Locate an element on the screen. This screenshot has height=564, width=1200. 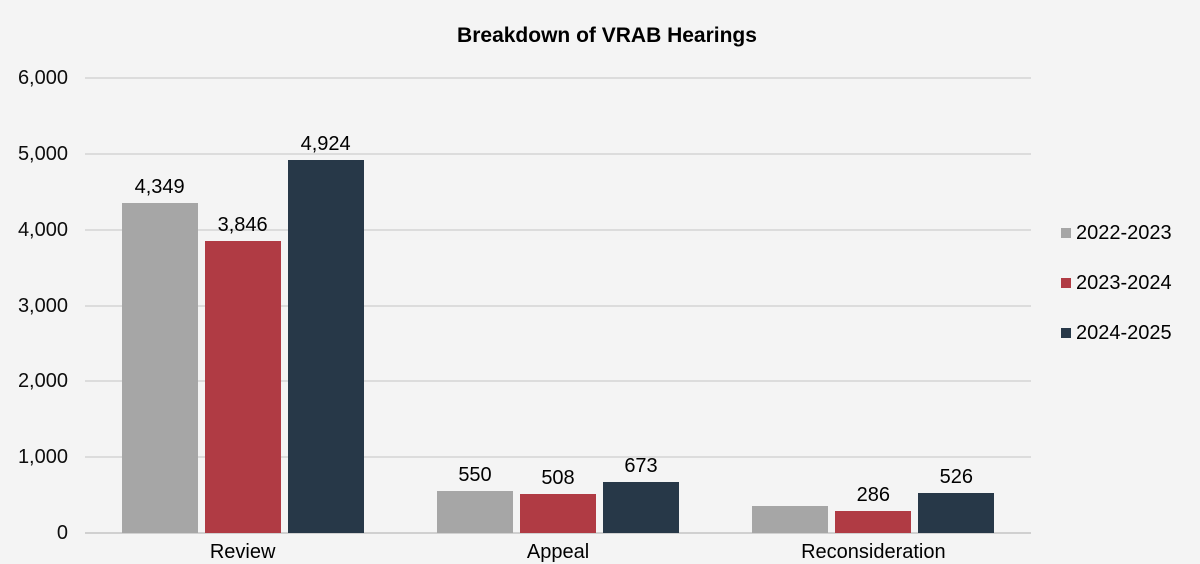
bar-value-label: 286 is located at coordinates (873, 495).